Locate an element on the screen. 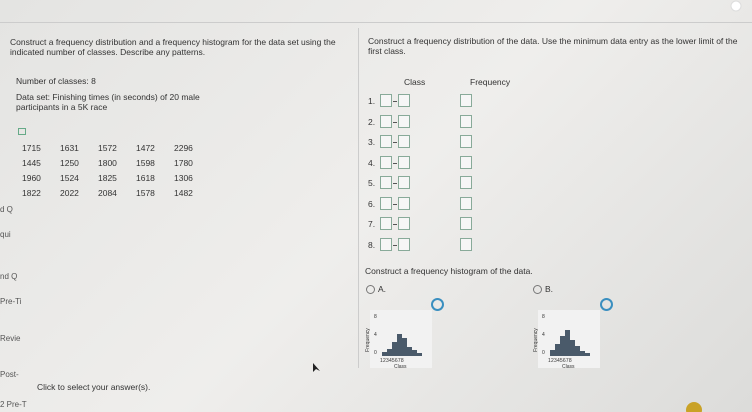 This screenshot has height=412, width=752. top-rule is located at coordinates (376, 22).